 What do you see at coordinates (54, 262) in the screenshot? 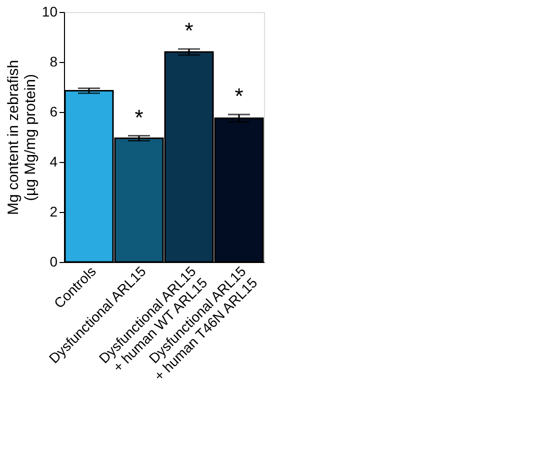
I see `y-tick-label: 0` at bounding box center [54, 262].